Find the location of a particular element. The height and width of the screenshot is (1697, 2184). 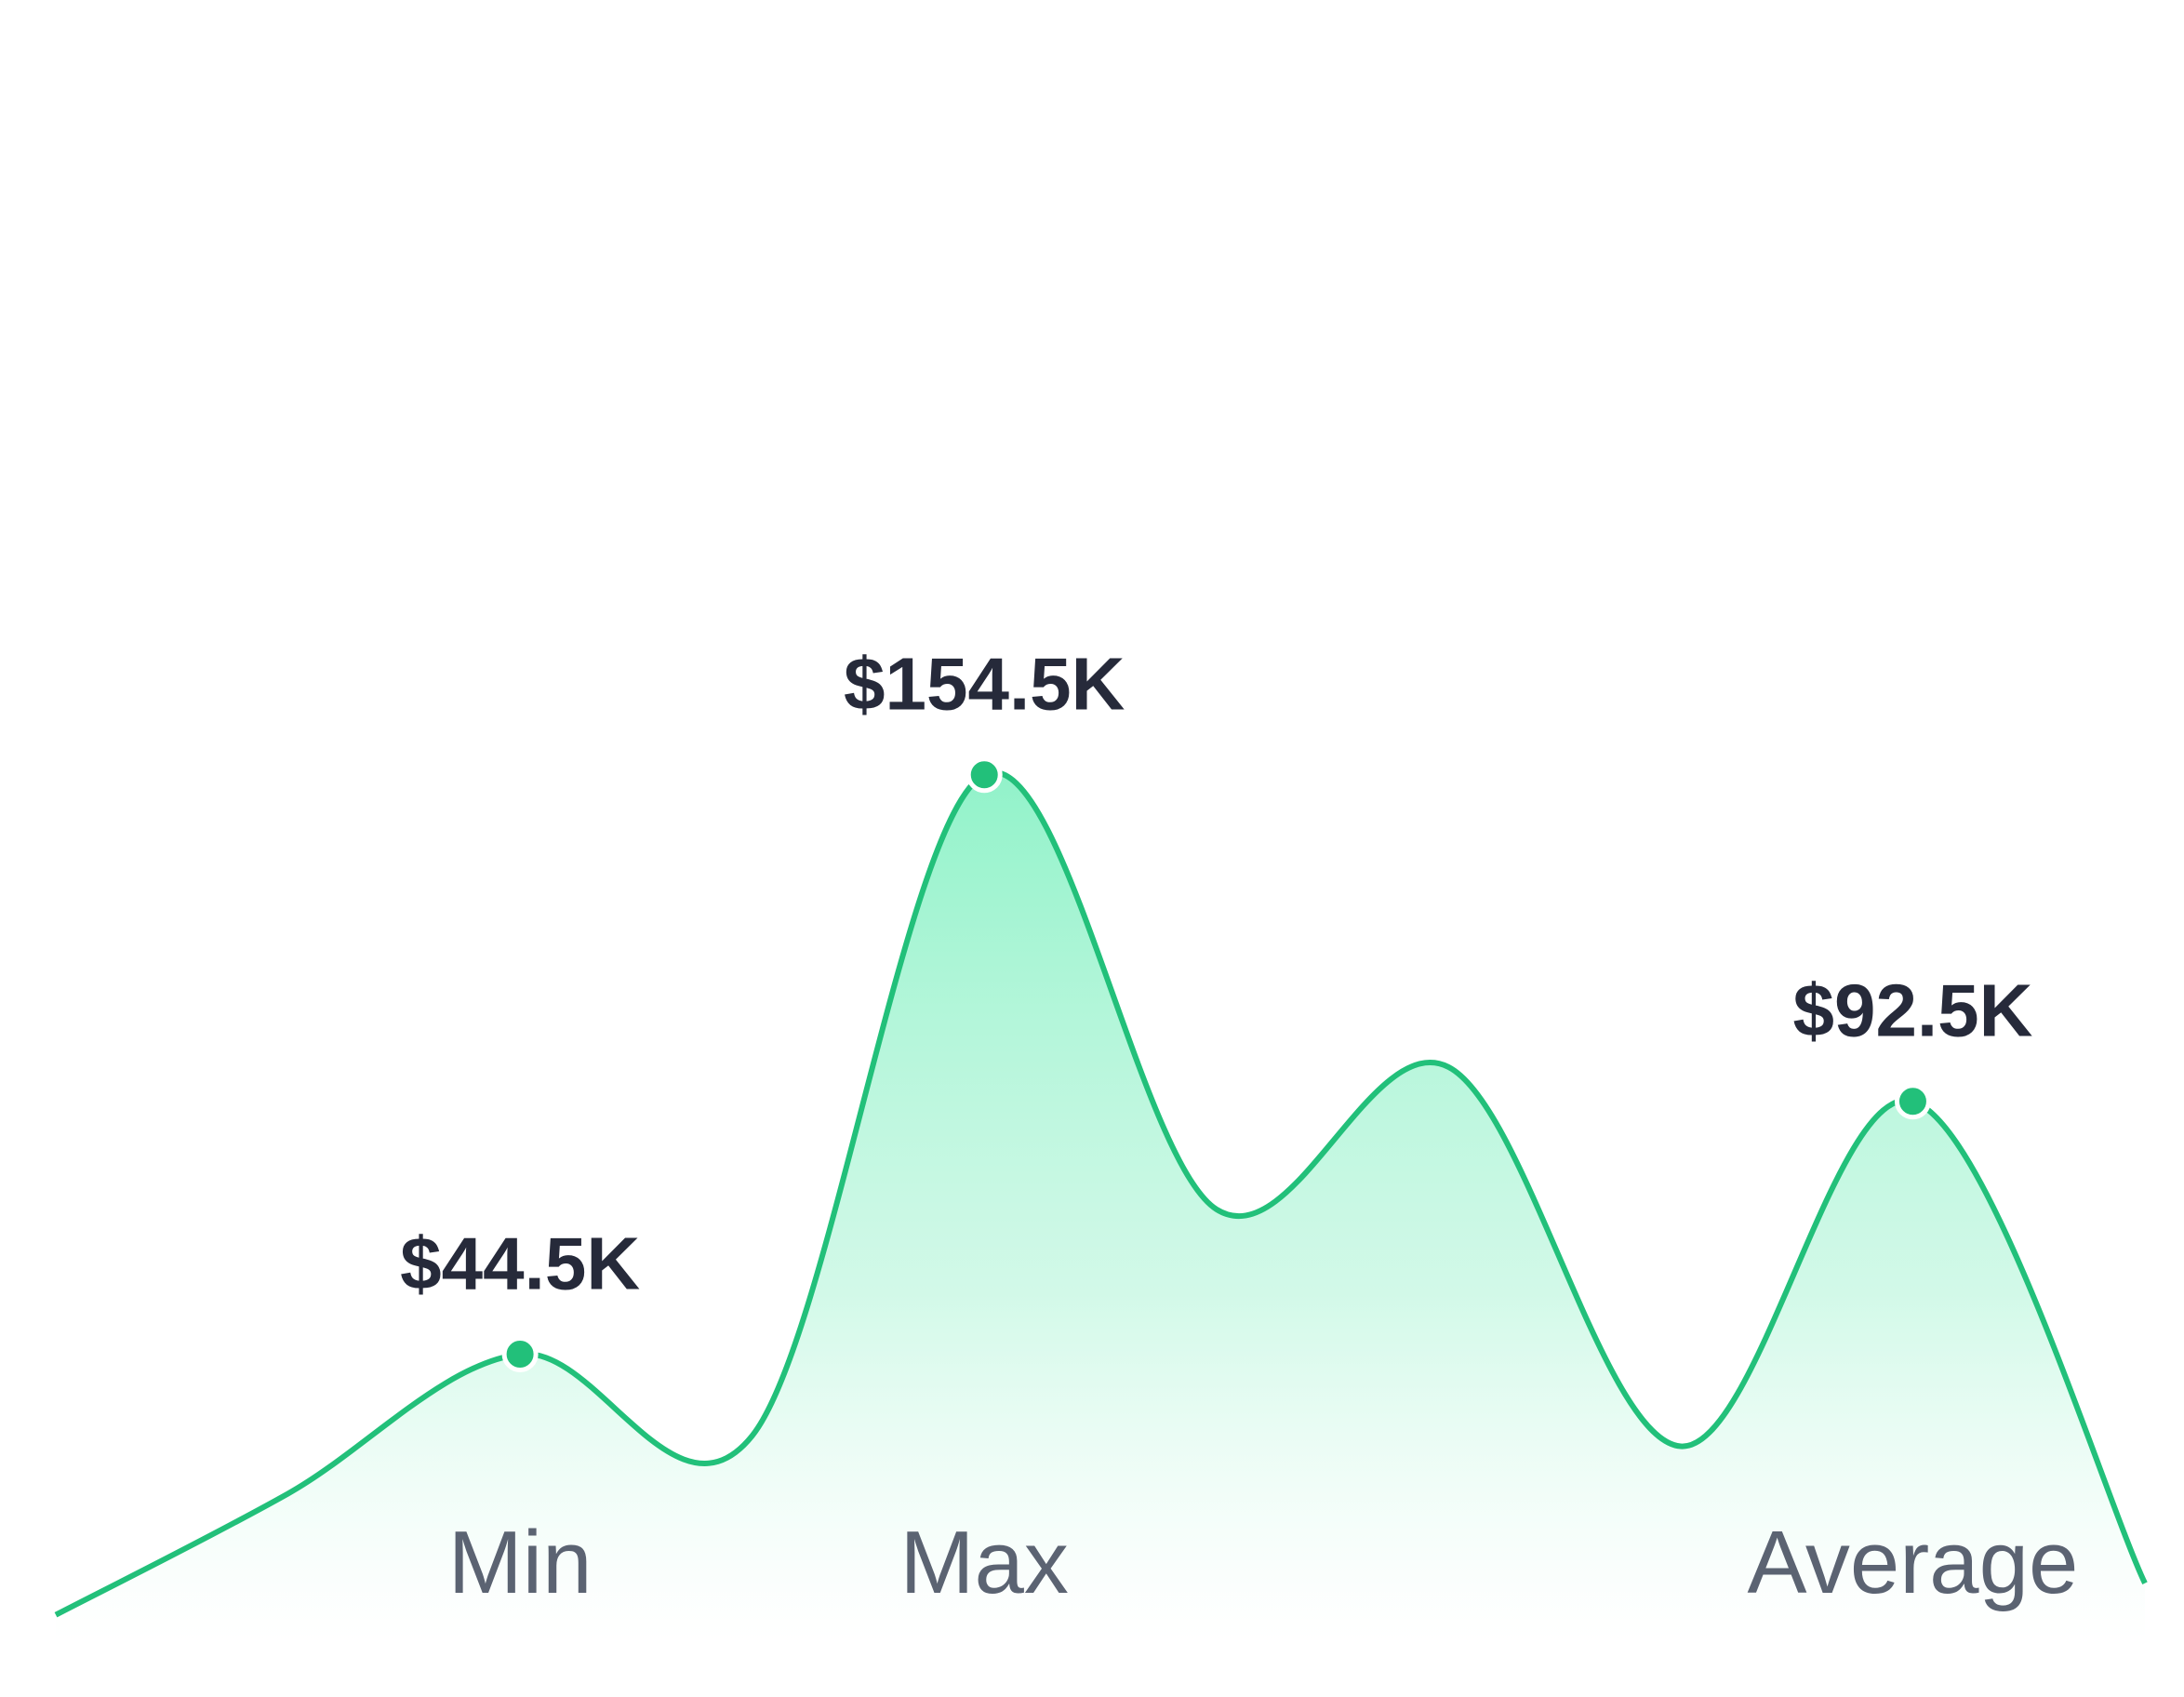

value-label: $154.5K is located at coordinates (984, 684).